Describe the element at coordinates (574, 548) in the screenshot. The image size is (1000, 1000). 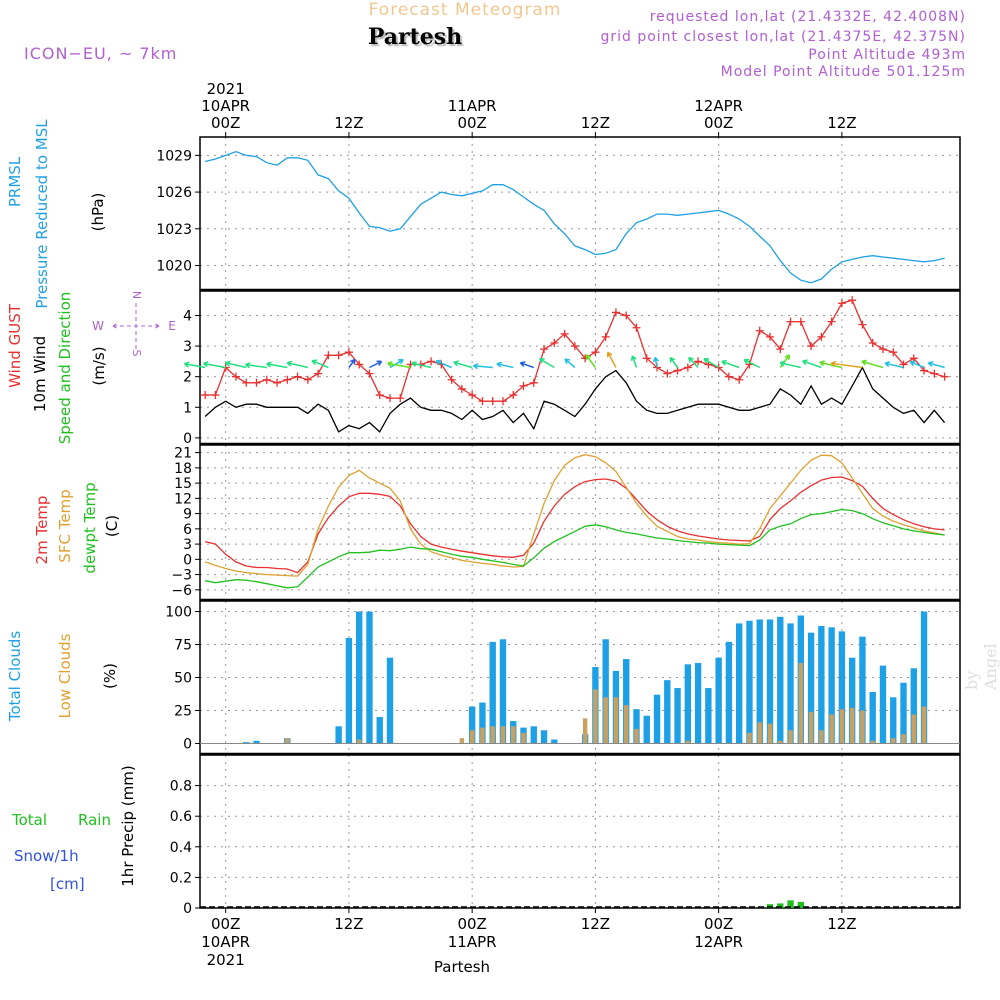
I see `temp-dewpt-line` at that location.